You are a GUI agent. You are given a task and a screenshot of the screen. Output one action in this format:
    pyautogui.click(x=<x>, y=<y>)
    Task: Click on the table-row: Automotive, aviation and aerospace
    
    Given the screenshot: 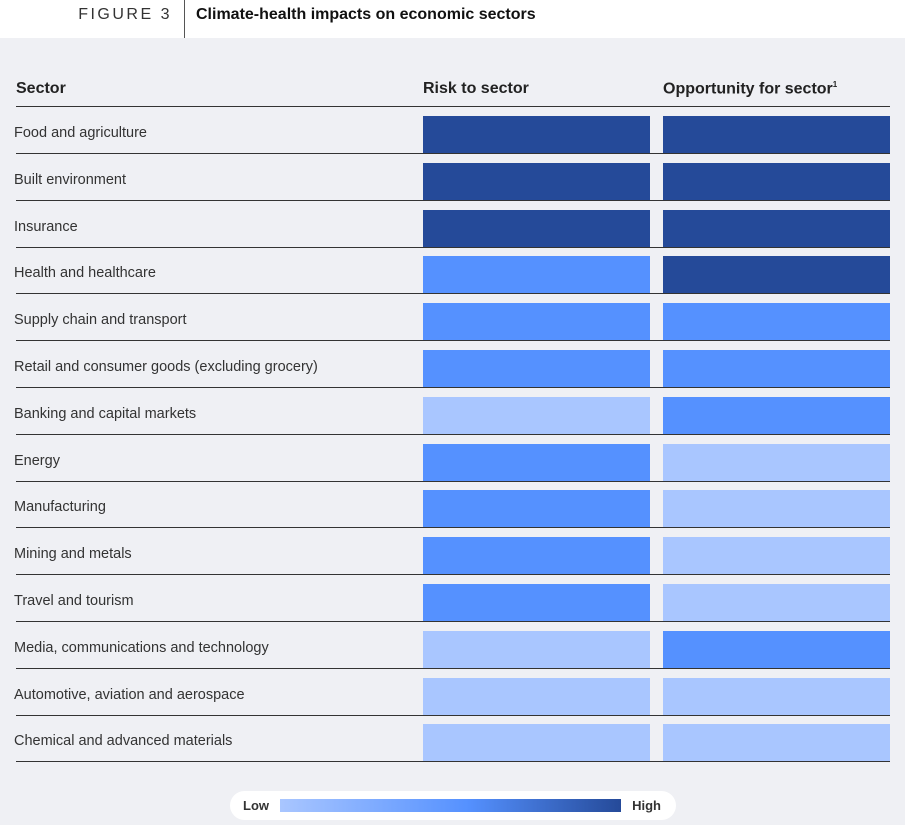 What is the action you would take?
    pyautogui.click(x=452, y=700)
    